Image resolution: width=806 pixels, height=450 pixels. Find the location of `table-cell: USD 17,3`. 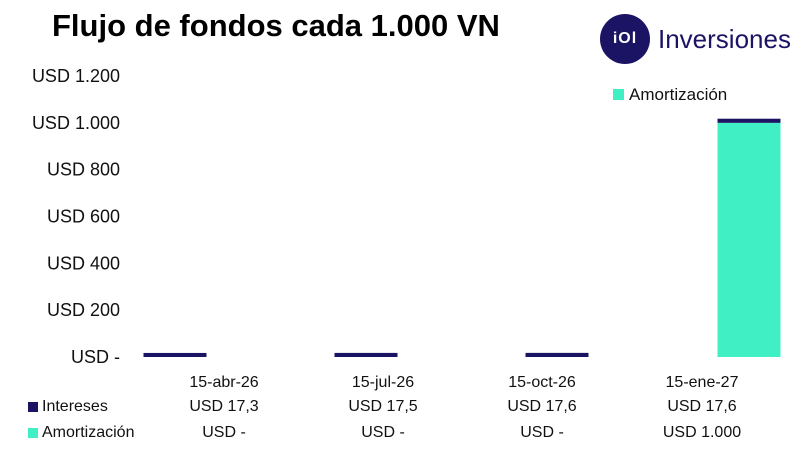

table-cell: USD 17,3 is located at coordinates (224, 406).